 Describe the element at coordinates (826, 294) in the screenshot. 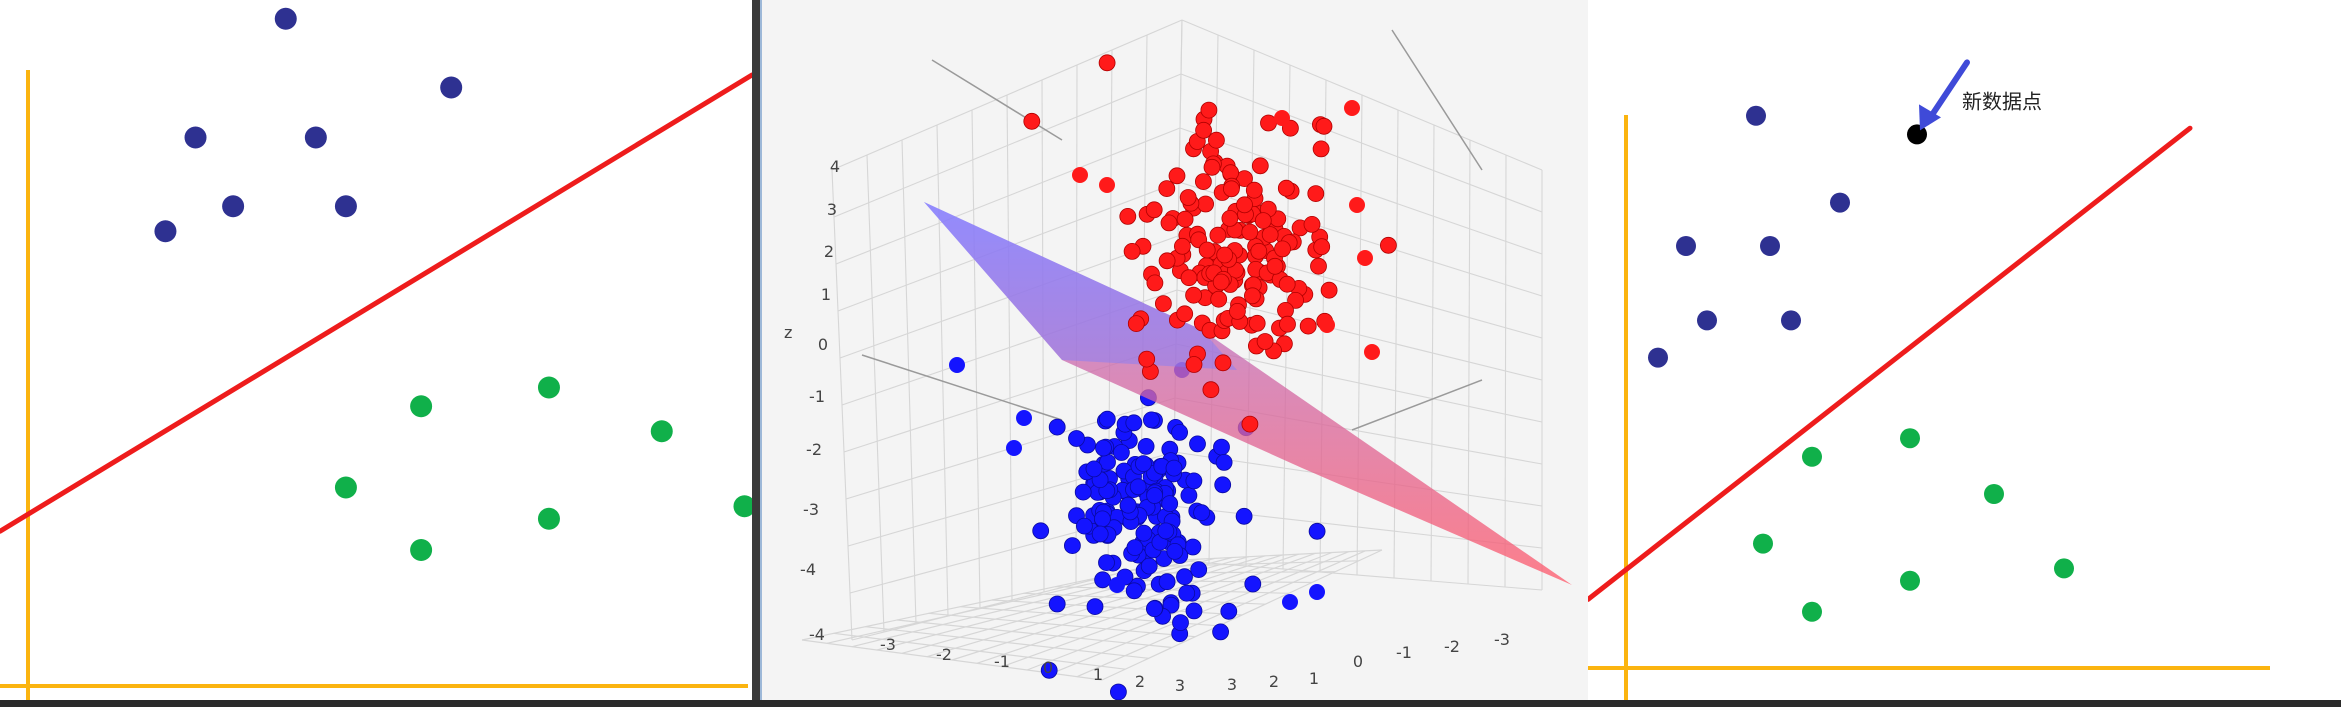

I see `z-tick-label: 1` at that location.